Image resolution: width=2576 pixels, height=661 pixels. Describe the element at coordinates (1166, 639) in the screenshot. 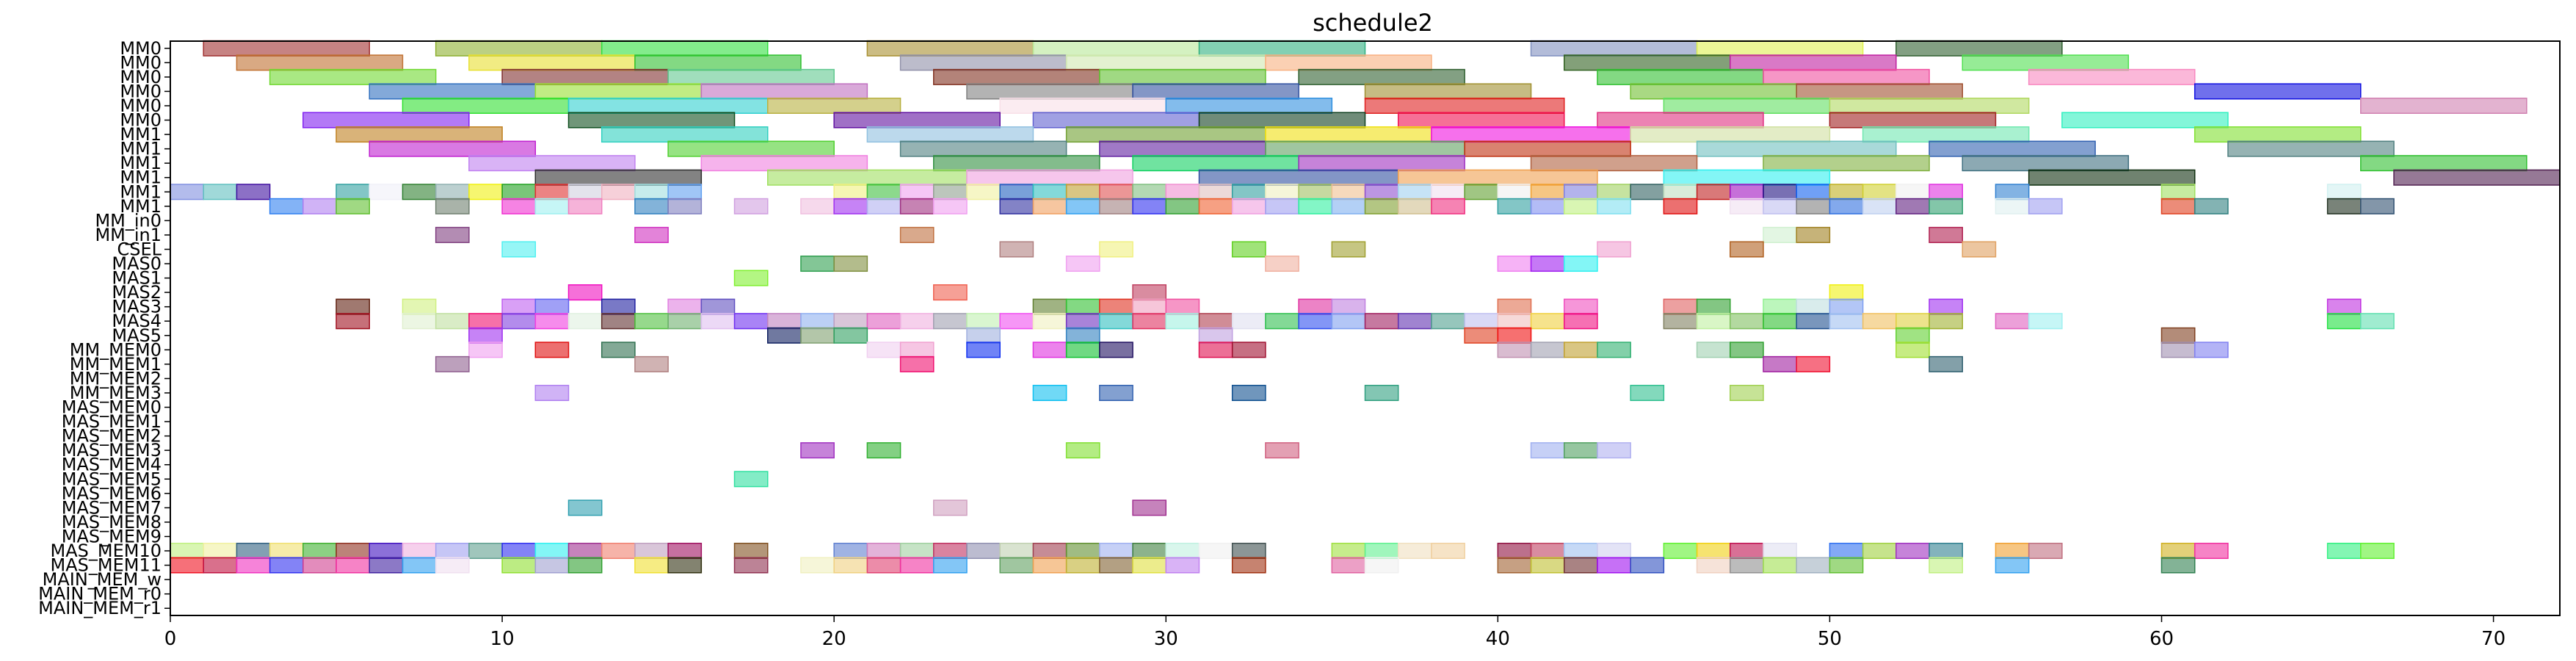

I see `x-tick-label: 30` at that location.